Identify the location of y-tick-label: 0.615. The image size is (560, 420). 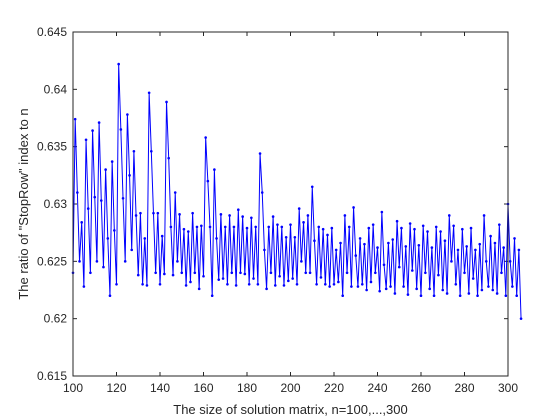
(52, 376).